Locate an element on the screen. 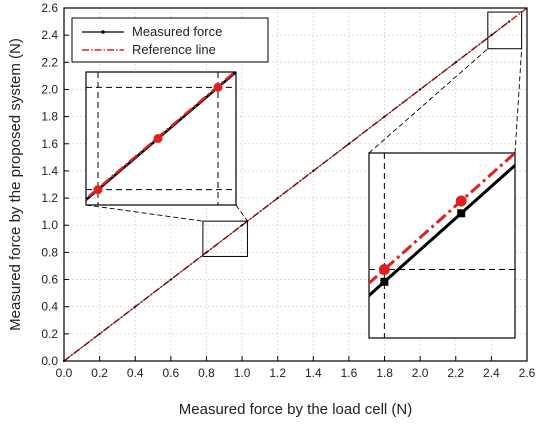 This screenshot has width=550, height=427. legend: Measured force Reference line is located at coordinates (170, 40).